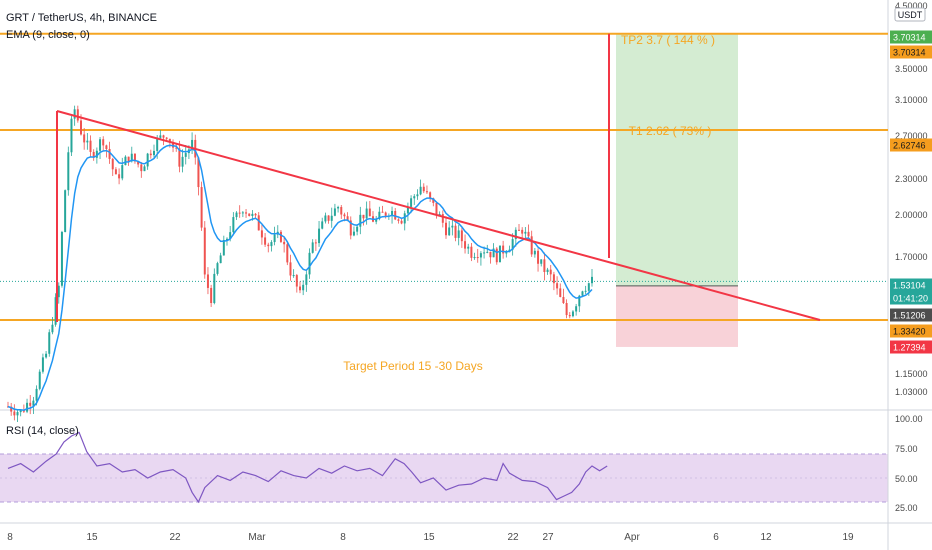  What do you see at coordinates (716, 537) in the screenshot?
I see `time-axis-tick: 6` at bounding box center [716, 537].